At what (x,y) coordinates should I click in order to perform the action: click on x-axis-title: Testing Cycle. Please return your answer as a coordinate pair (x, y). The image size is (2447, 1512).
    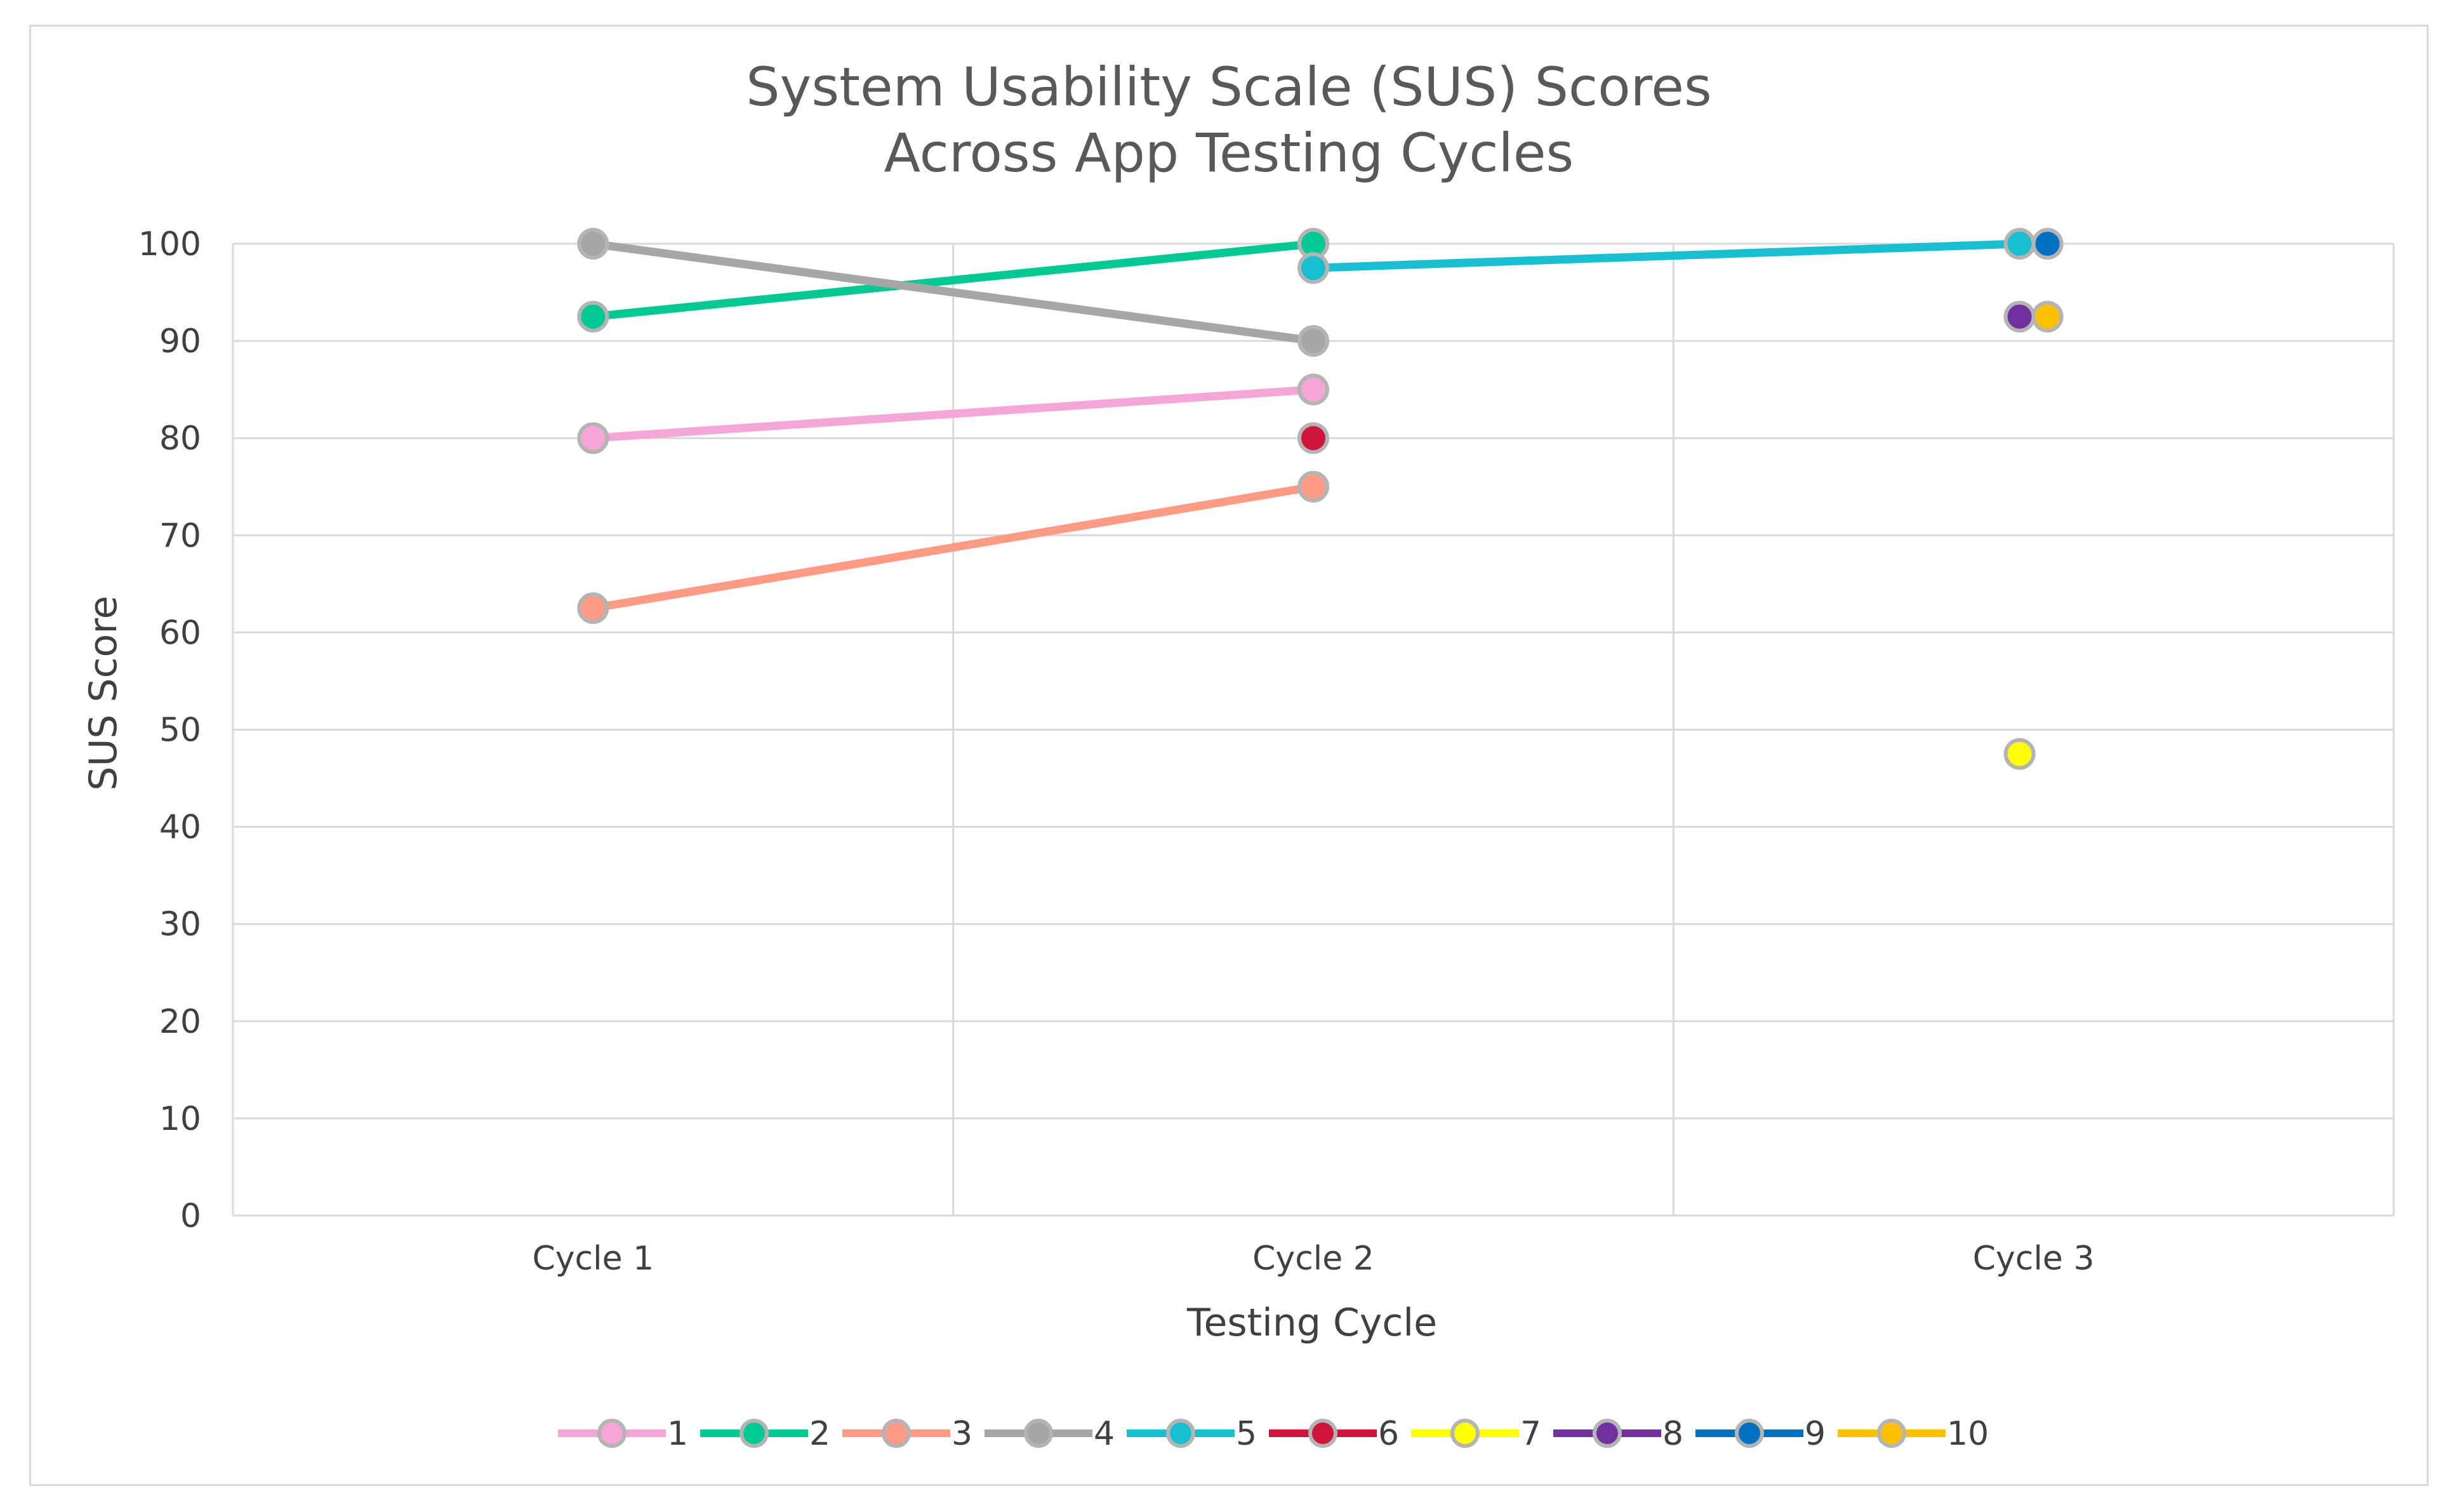
    Looking at the image, I should click on (1311, 1323).